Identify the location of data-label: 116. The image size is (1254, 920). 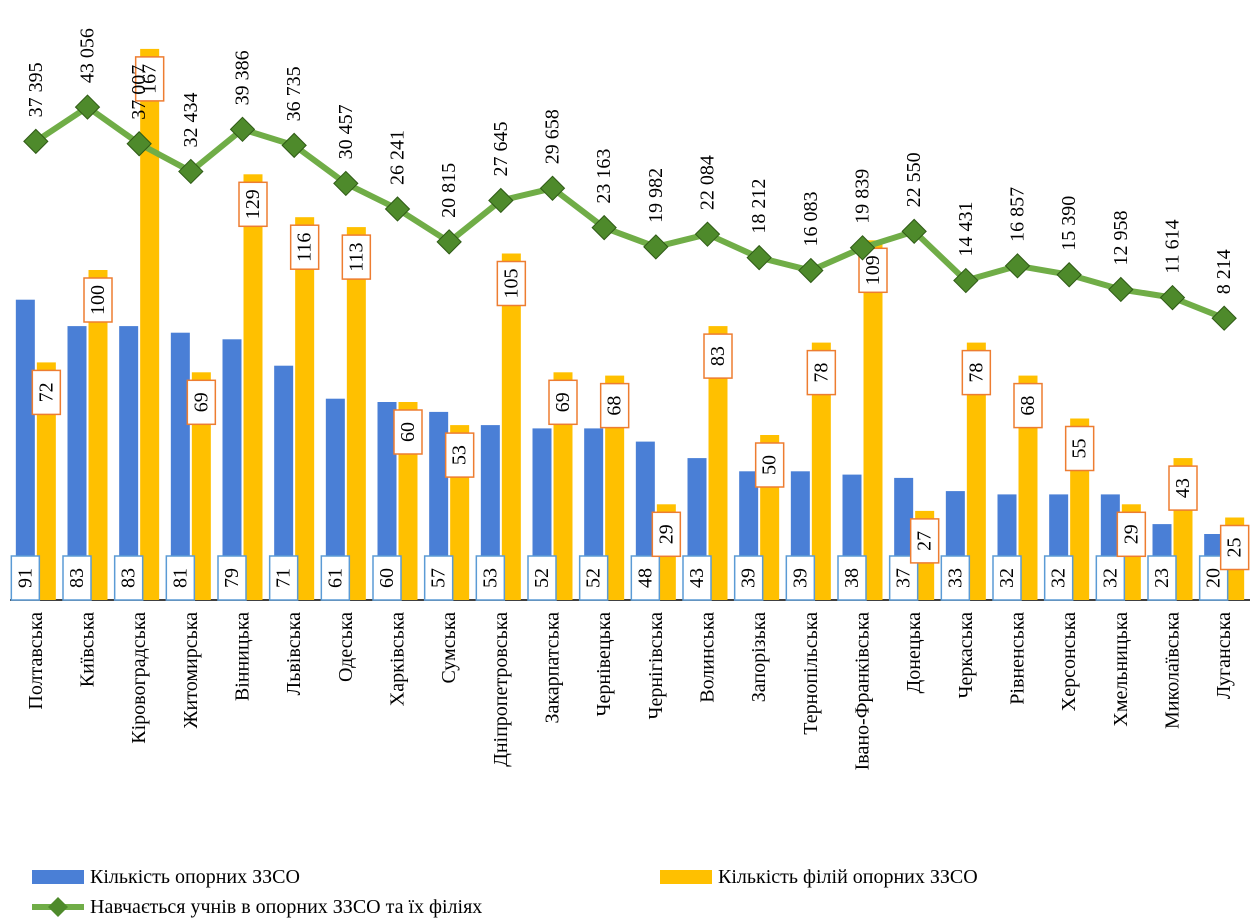
(305, 247).